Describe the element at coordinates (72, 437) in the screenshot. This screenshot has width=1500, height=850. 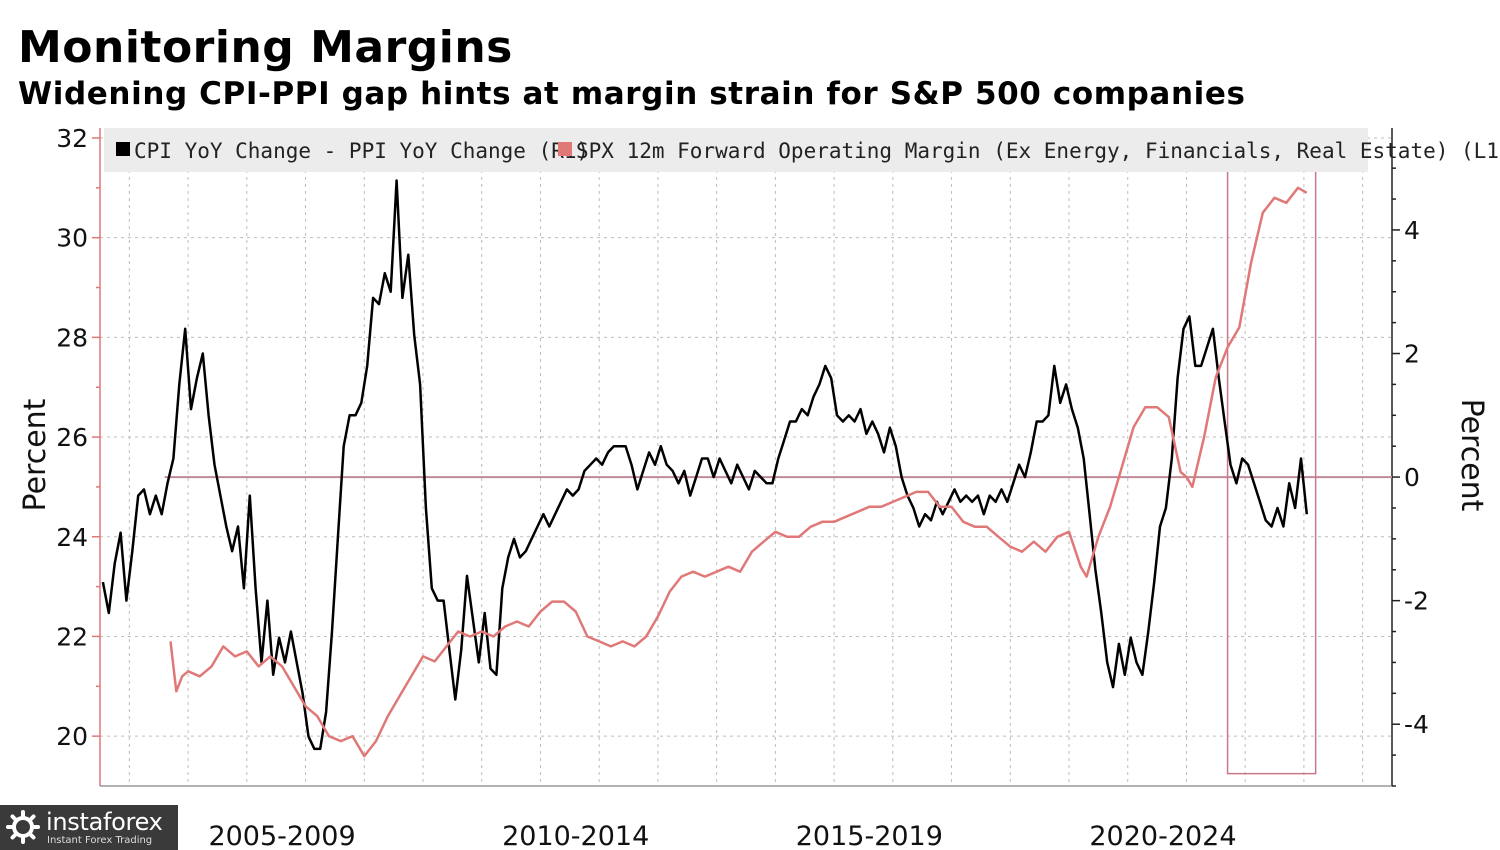
I see `left-tick-label: 26` at that location.